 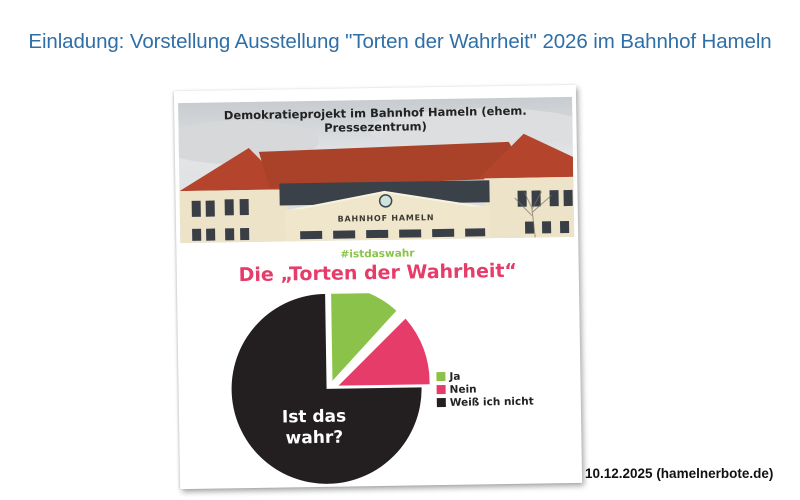 I want to click on pie-slice-ja, so click(x=363, y=336).